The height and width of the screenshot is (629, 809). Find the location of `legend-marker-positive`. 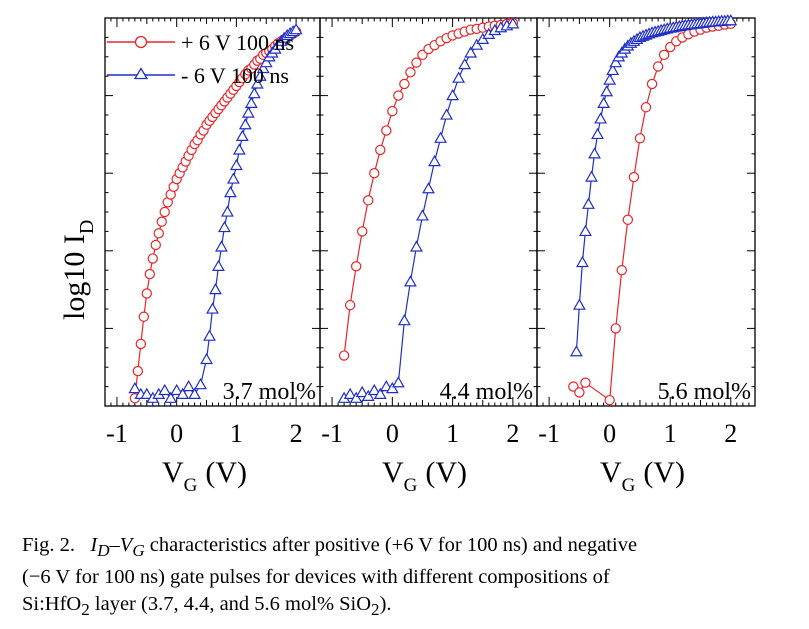

legend-marker-positive is located at coordinates (141, 42).